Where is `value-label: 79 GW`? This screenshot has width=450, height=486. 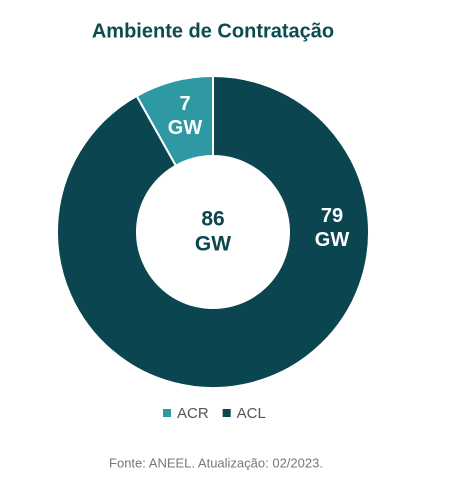 value-label: 79 GW is located at coordinates (332, 228).